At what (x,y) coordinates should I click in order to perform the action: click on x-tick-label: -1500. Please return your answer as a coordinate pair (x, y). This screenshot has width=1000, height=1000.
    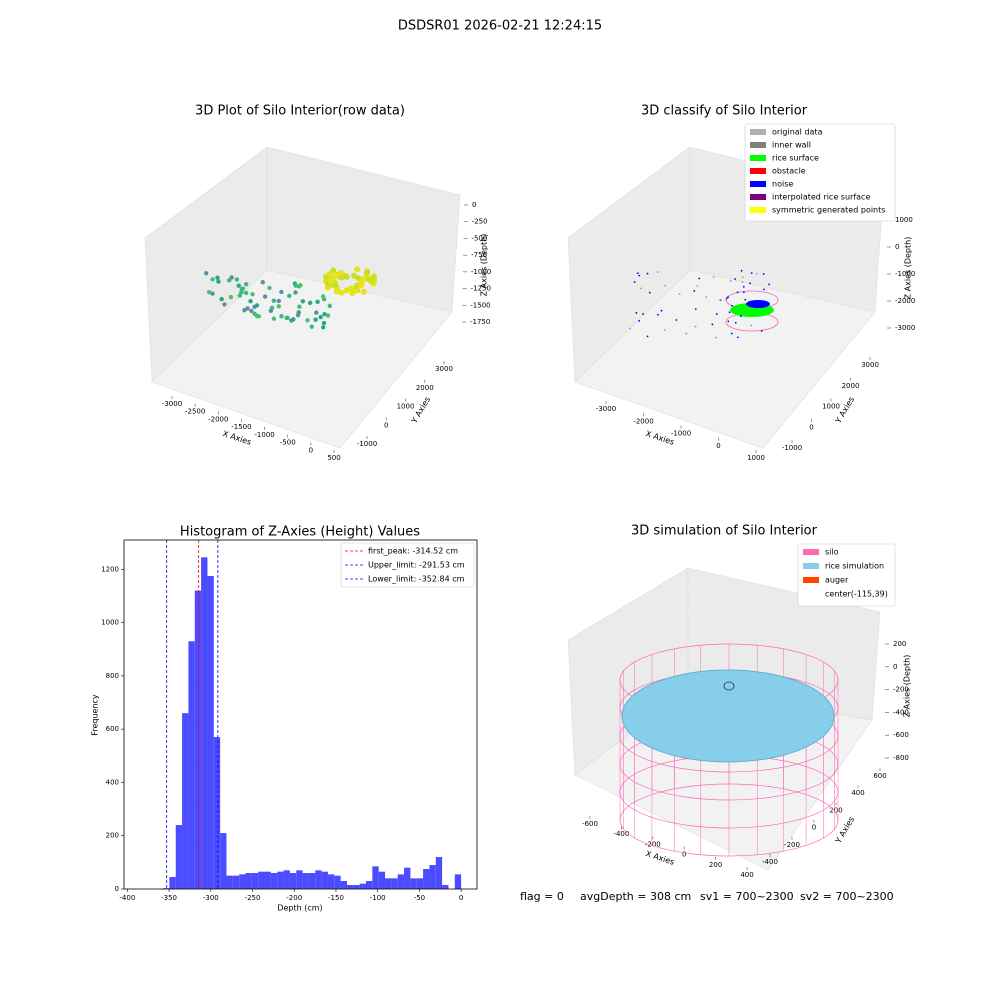
    Looking at the image, I should click on (241, 427).